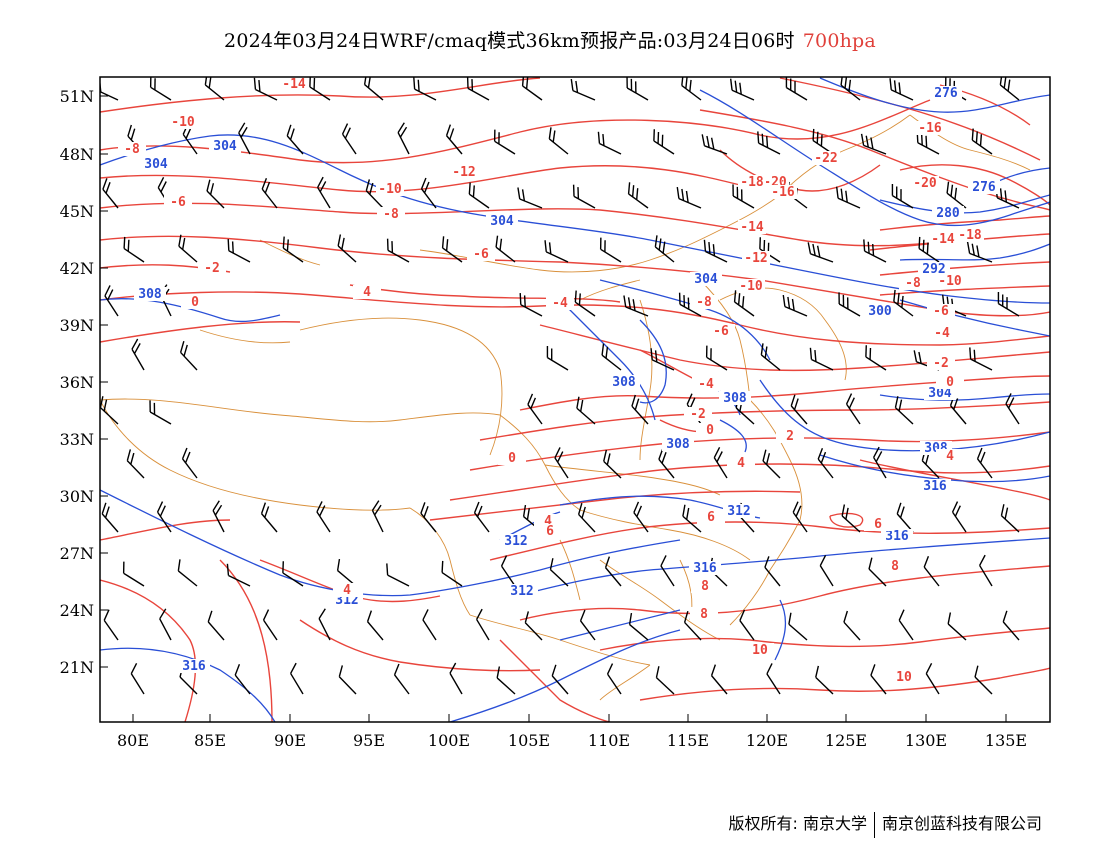 The width and height of the screenshot is (1100, 850). Describe the element at coordinates (767, 740) in the screenshot. I see `lon-tick-label: 120E` at that location.